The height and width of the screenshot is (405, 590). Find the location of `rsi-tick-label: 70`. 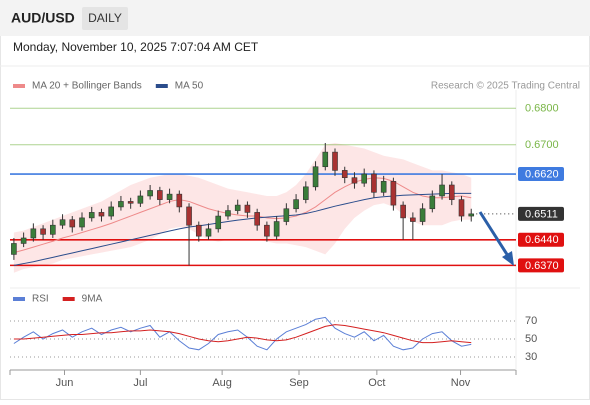

rsi-tick-label: 70 is located at coordinates (531, 321).